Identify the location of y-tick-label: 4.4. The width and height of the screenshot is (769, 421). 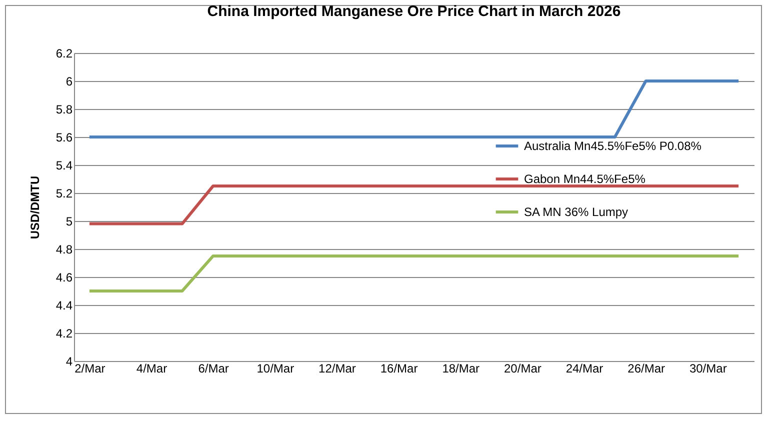
(64, 305).